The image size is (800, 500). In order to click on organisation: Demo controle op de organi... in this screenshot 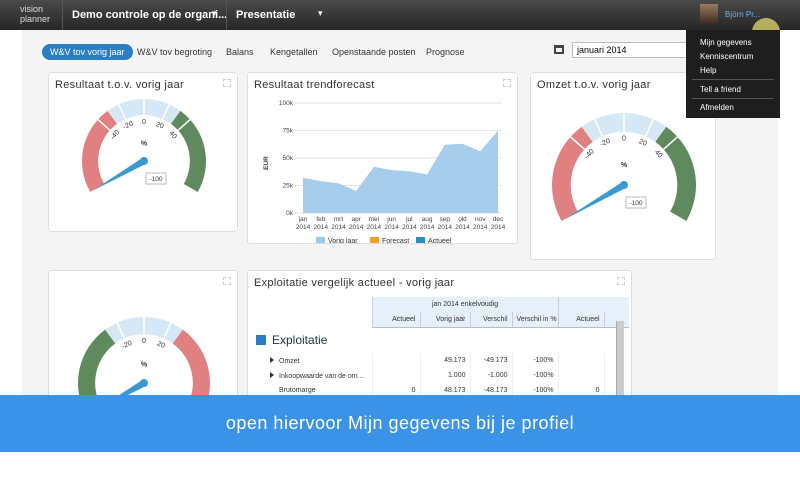, I will do `click(150, 15)`.